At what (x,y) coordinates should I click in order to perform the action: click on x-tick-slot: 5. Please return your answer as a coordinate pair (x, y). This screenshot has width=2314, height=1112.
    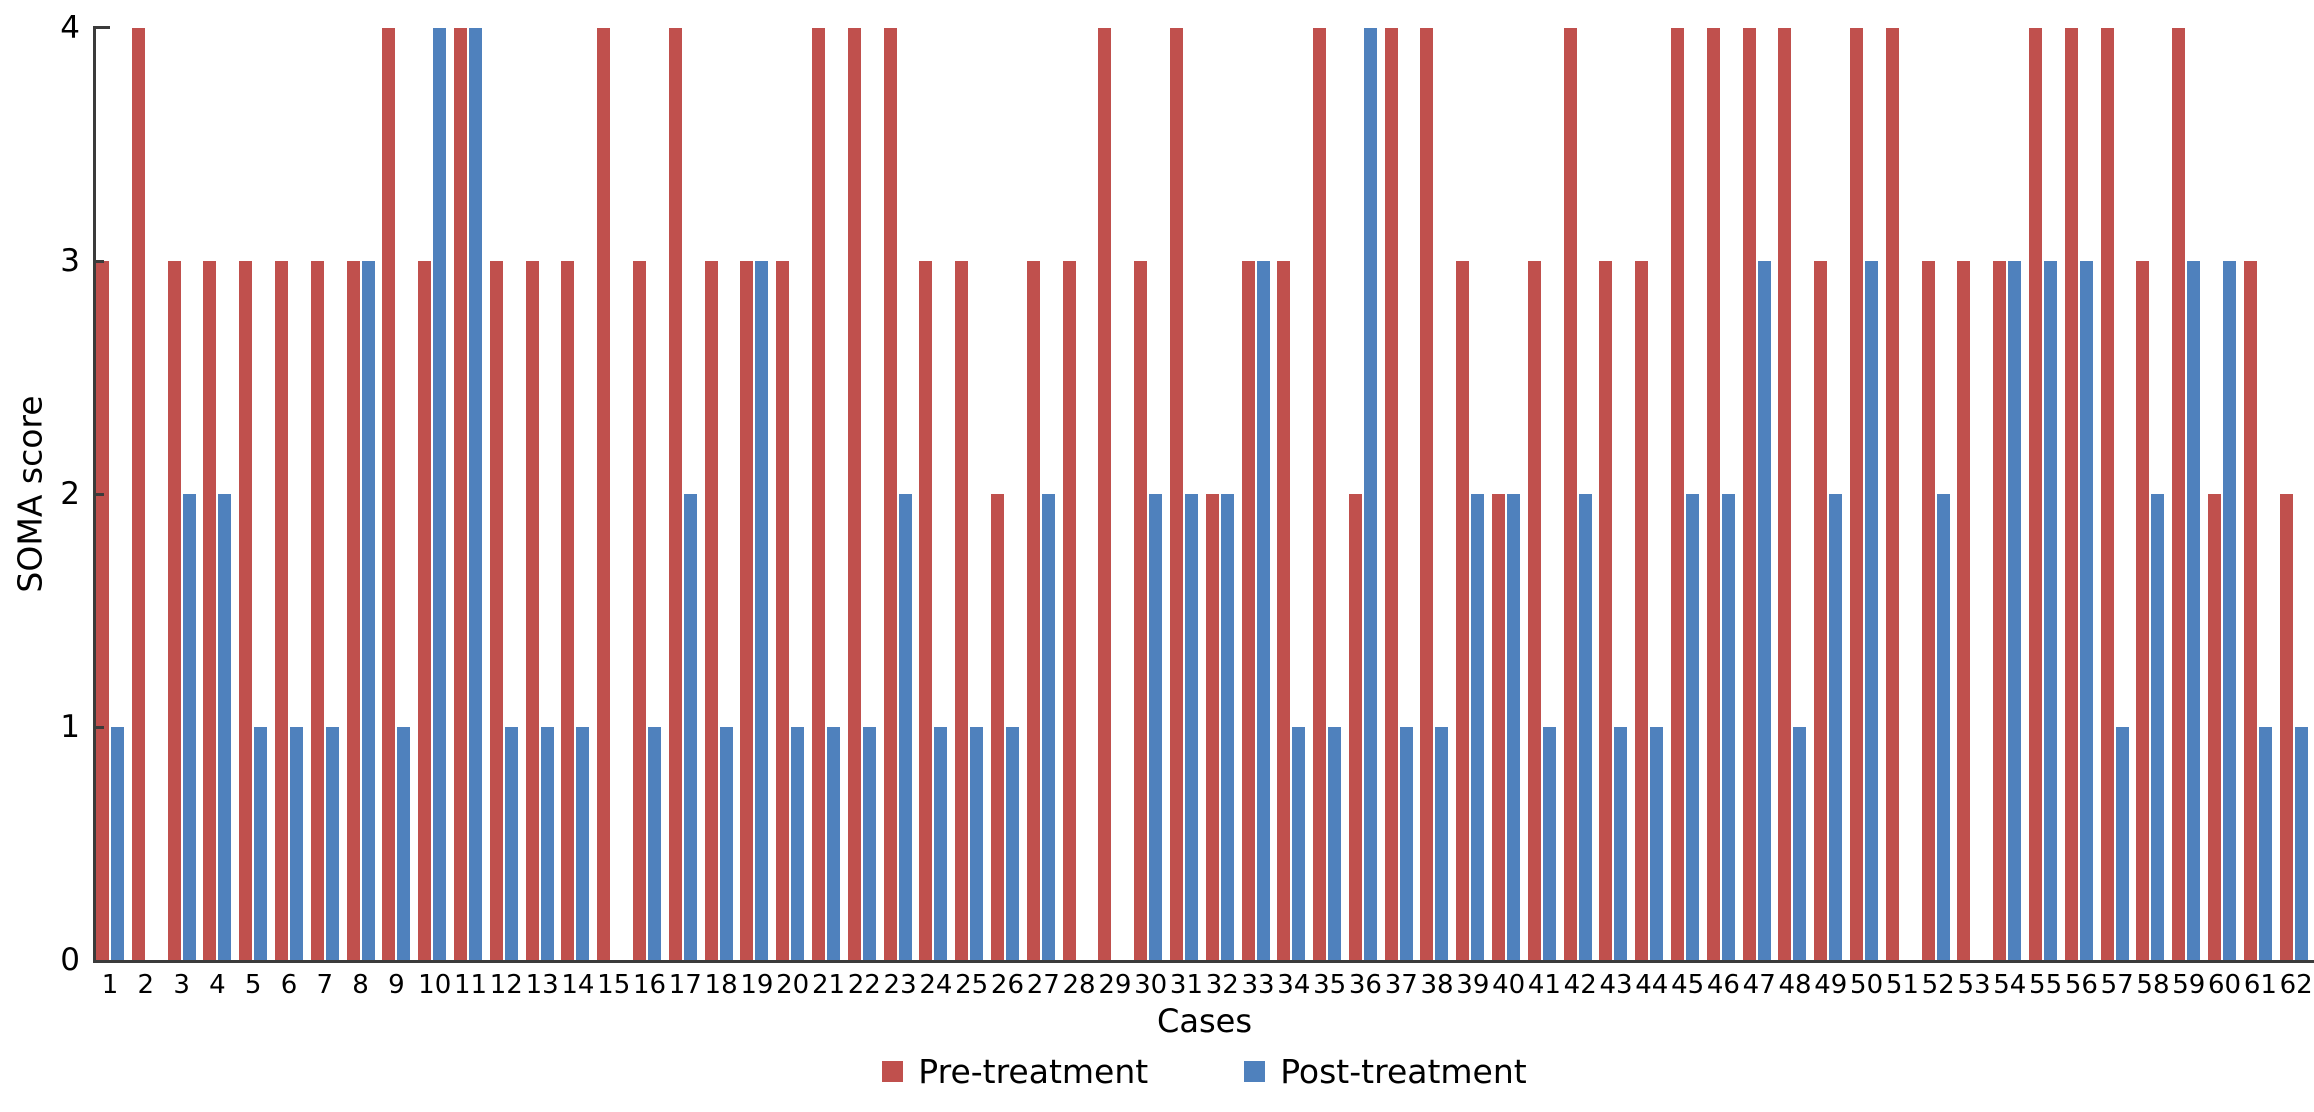
    Looking at the image, I should click on (256, 985).